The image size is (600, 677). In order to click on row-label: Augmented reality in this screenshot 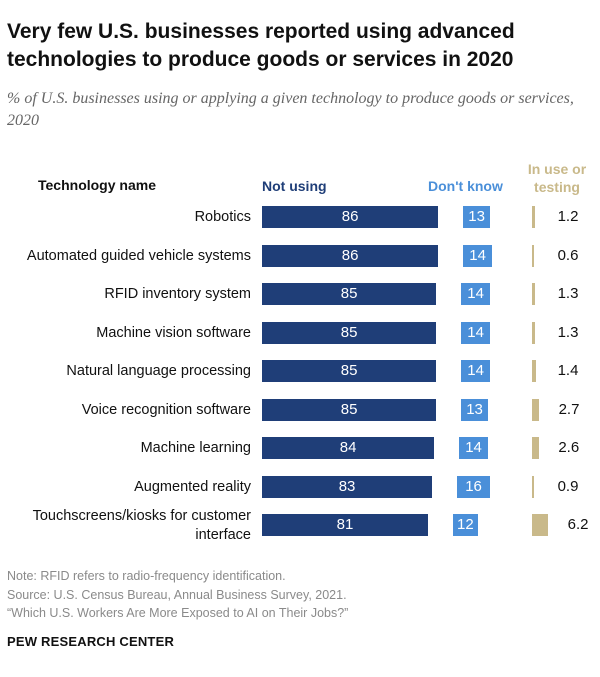, I will do `click(192, 487)`.